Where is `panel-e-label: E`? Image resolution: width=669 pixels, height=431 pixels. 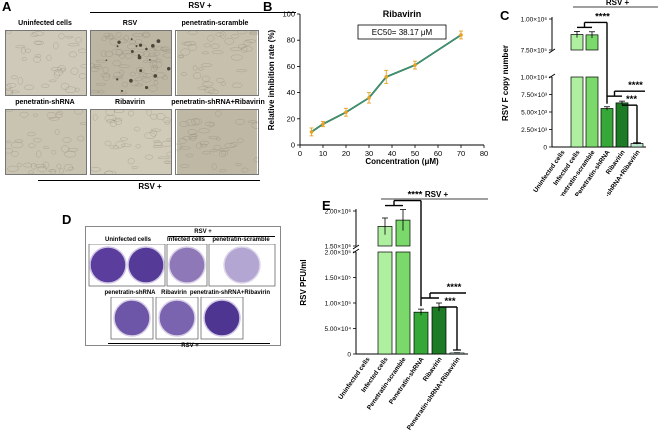
panel-e-label: E is located at coordinates (326, 205).